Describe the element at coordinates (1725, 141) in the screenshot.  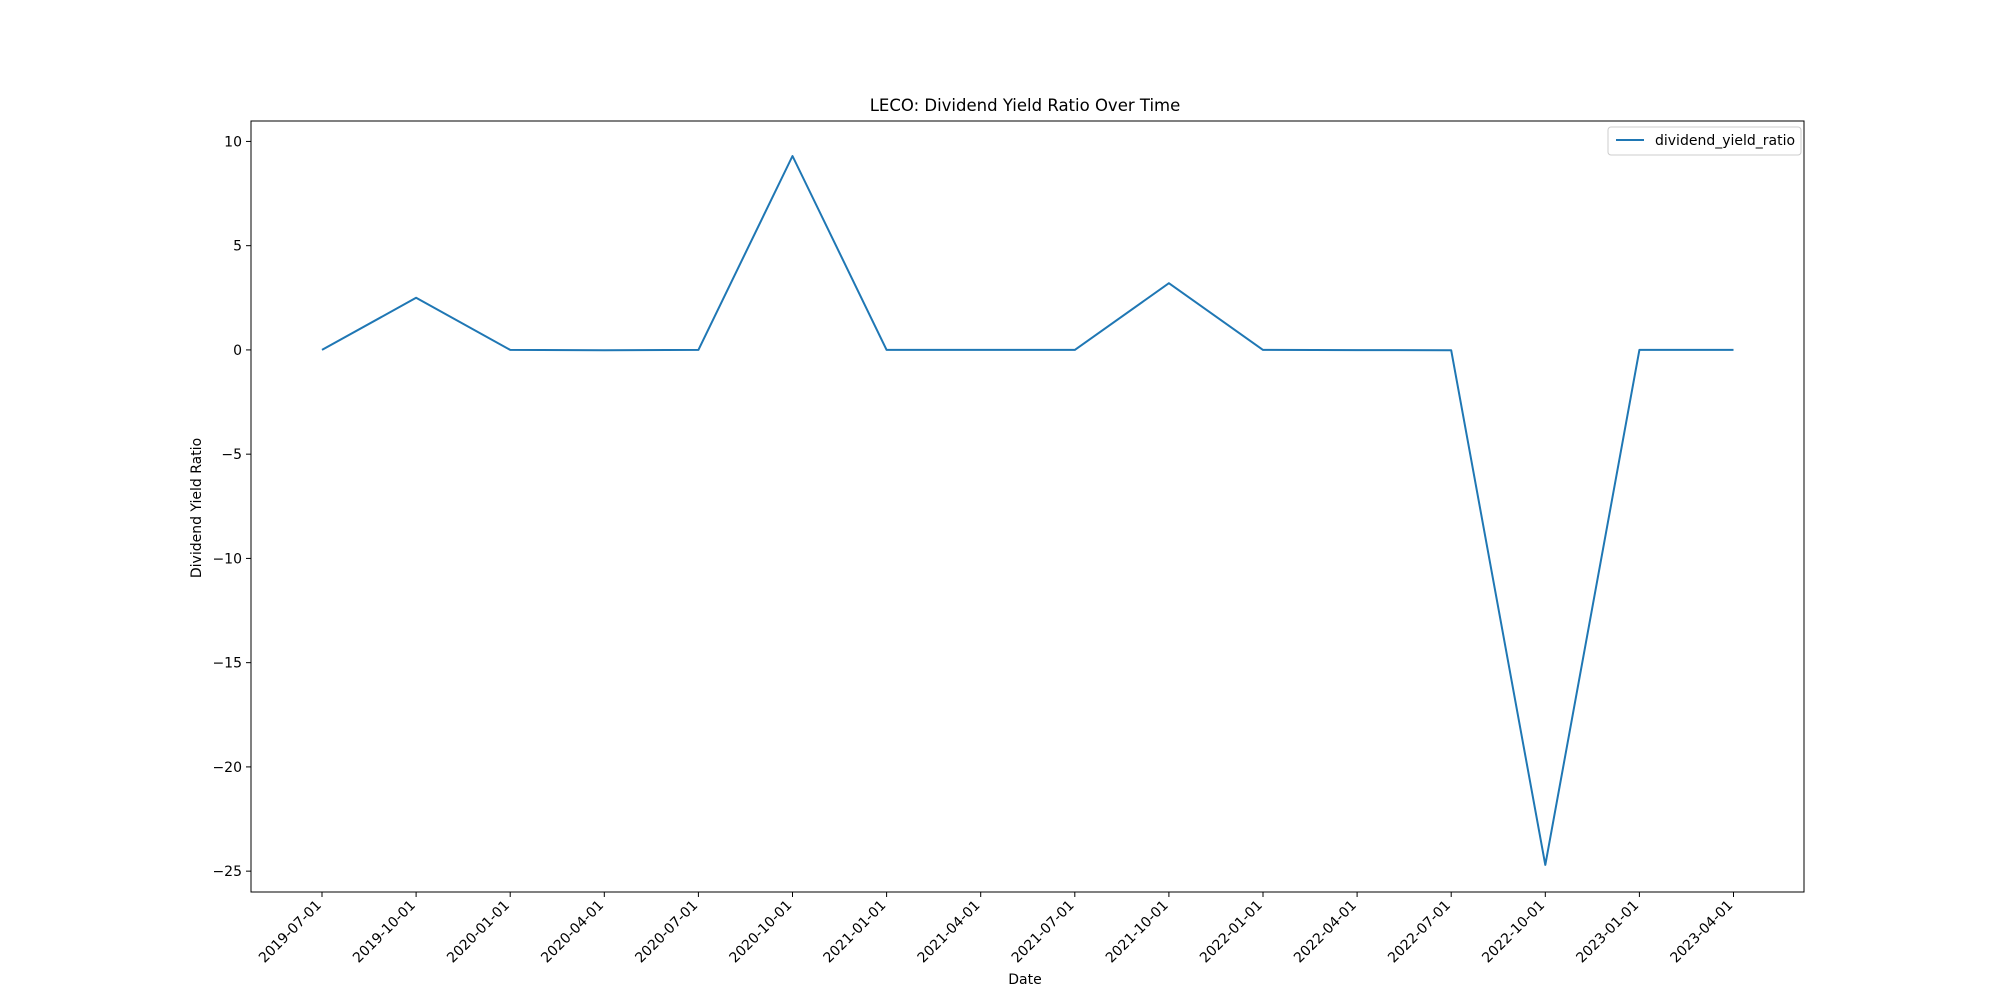
I see `legend-label-dividend-yield-ratio: dividend_yield_ratio` at that location.